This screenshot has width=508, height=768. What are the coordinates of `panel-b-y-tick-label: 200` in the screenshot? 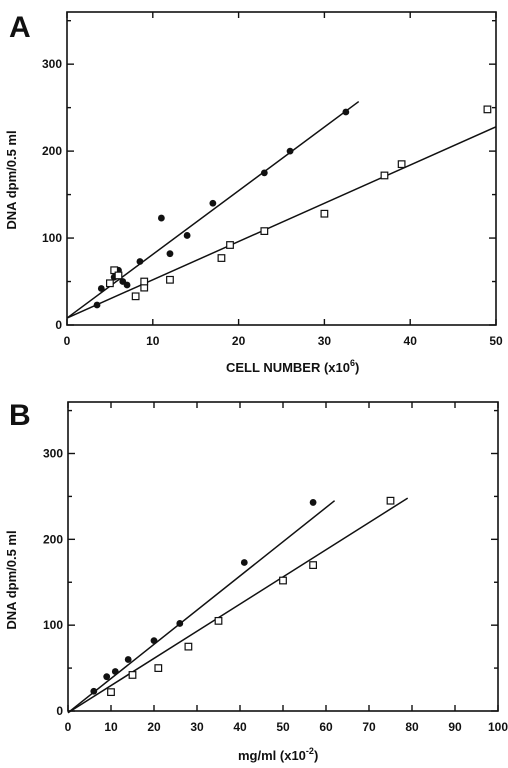 It's located at (53, 539).